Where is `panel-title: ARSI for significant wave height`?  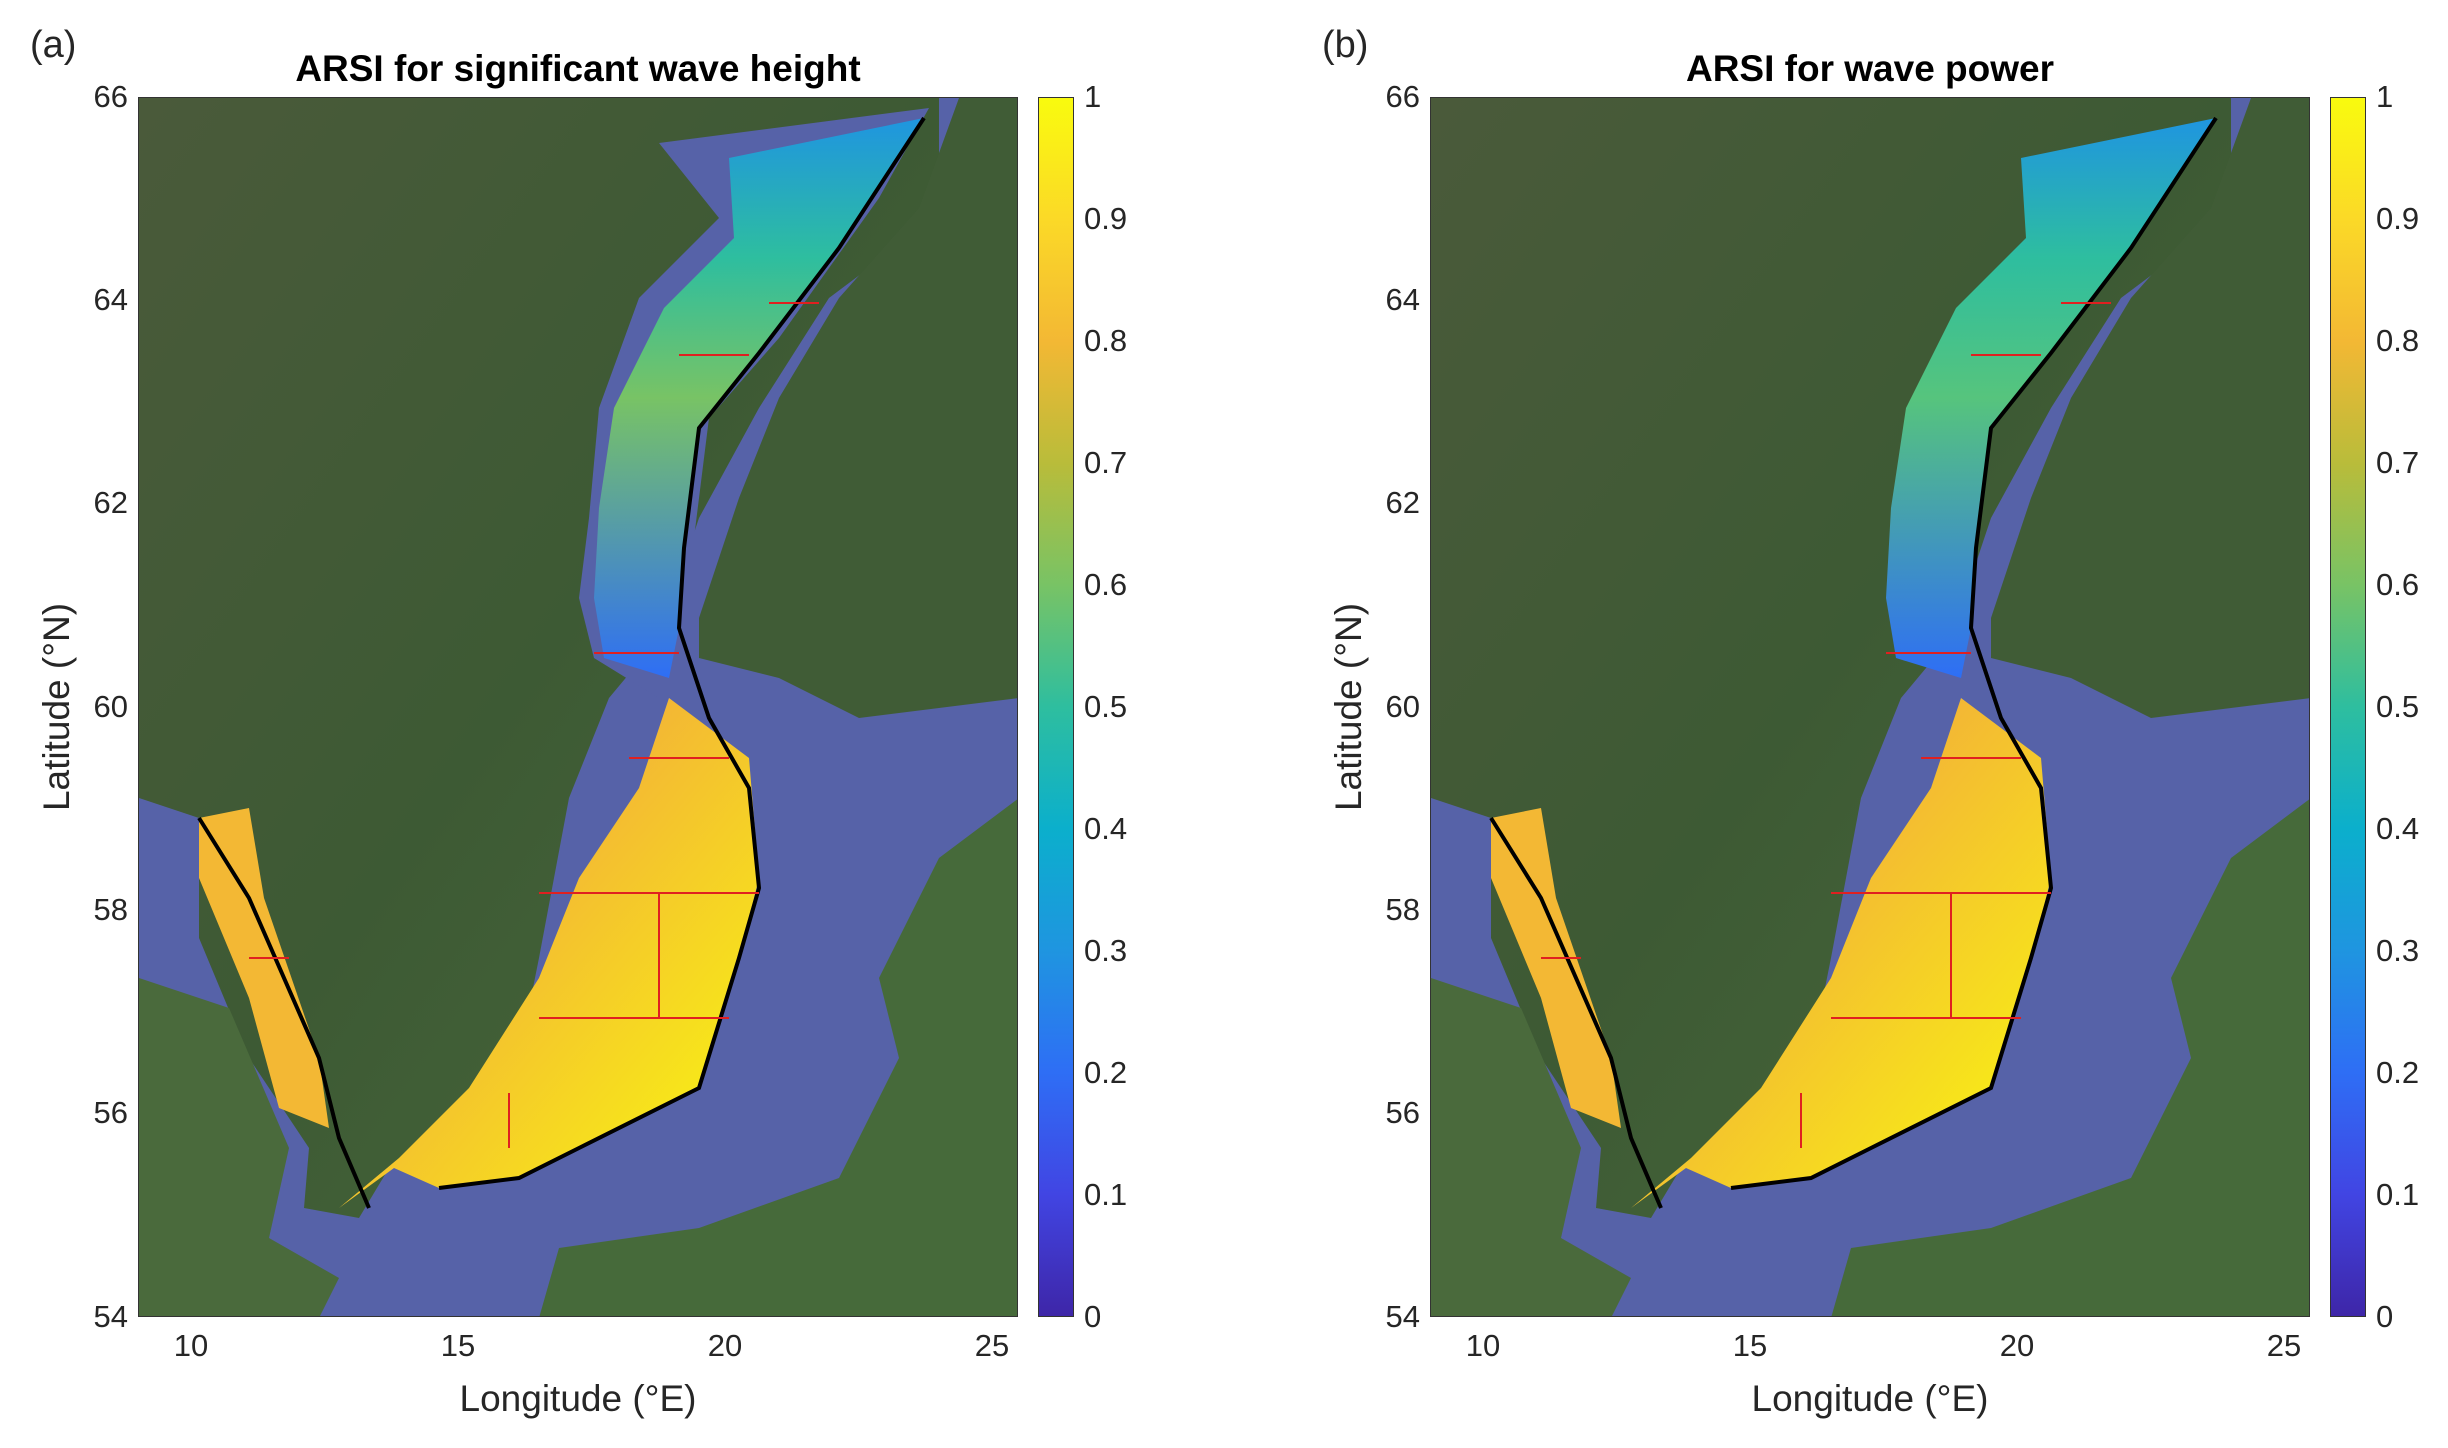 panel-title: ARSI for significant wave height is located at coordinates (578, 68).